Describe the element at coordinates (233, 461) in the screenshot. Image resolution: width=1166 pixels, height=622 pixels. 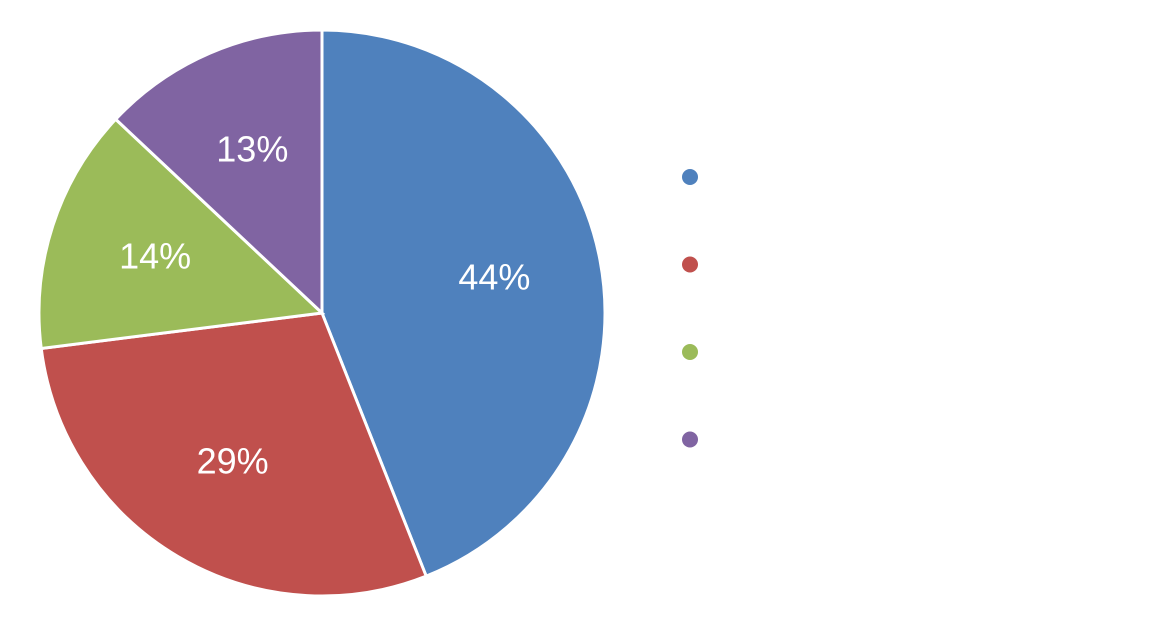
I see `slice-label: 29%` at that location.